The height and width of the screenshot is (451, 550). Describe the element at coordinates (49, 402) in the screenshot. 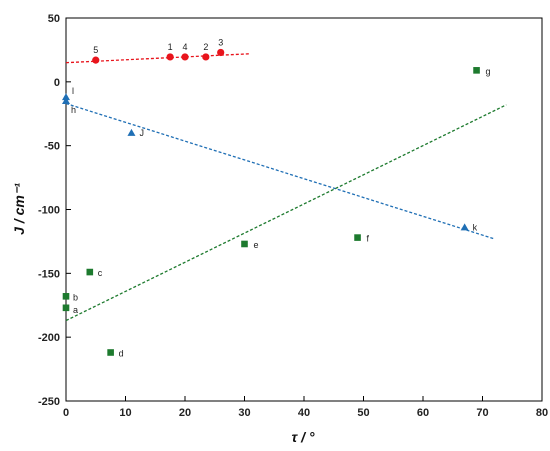

I see `y-tick-label: -250` at that location.